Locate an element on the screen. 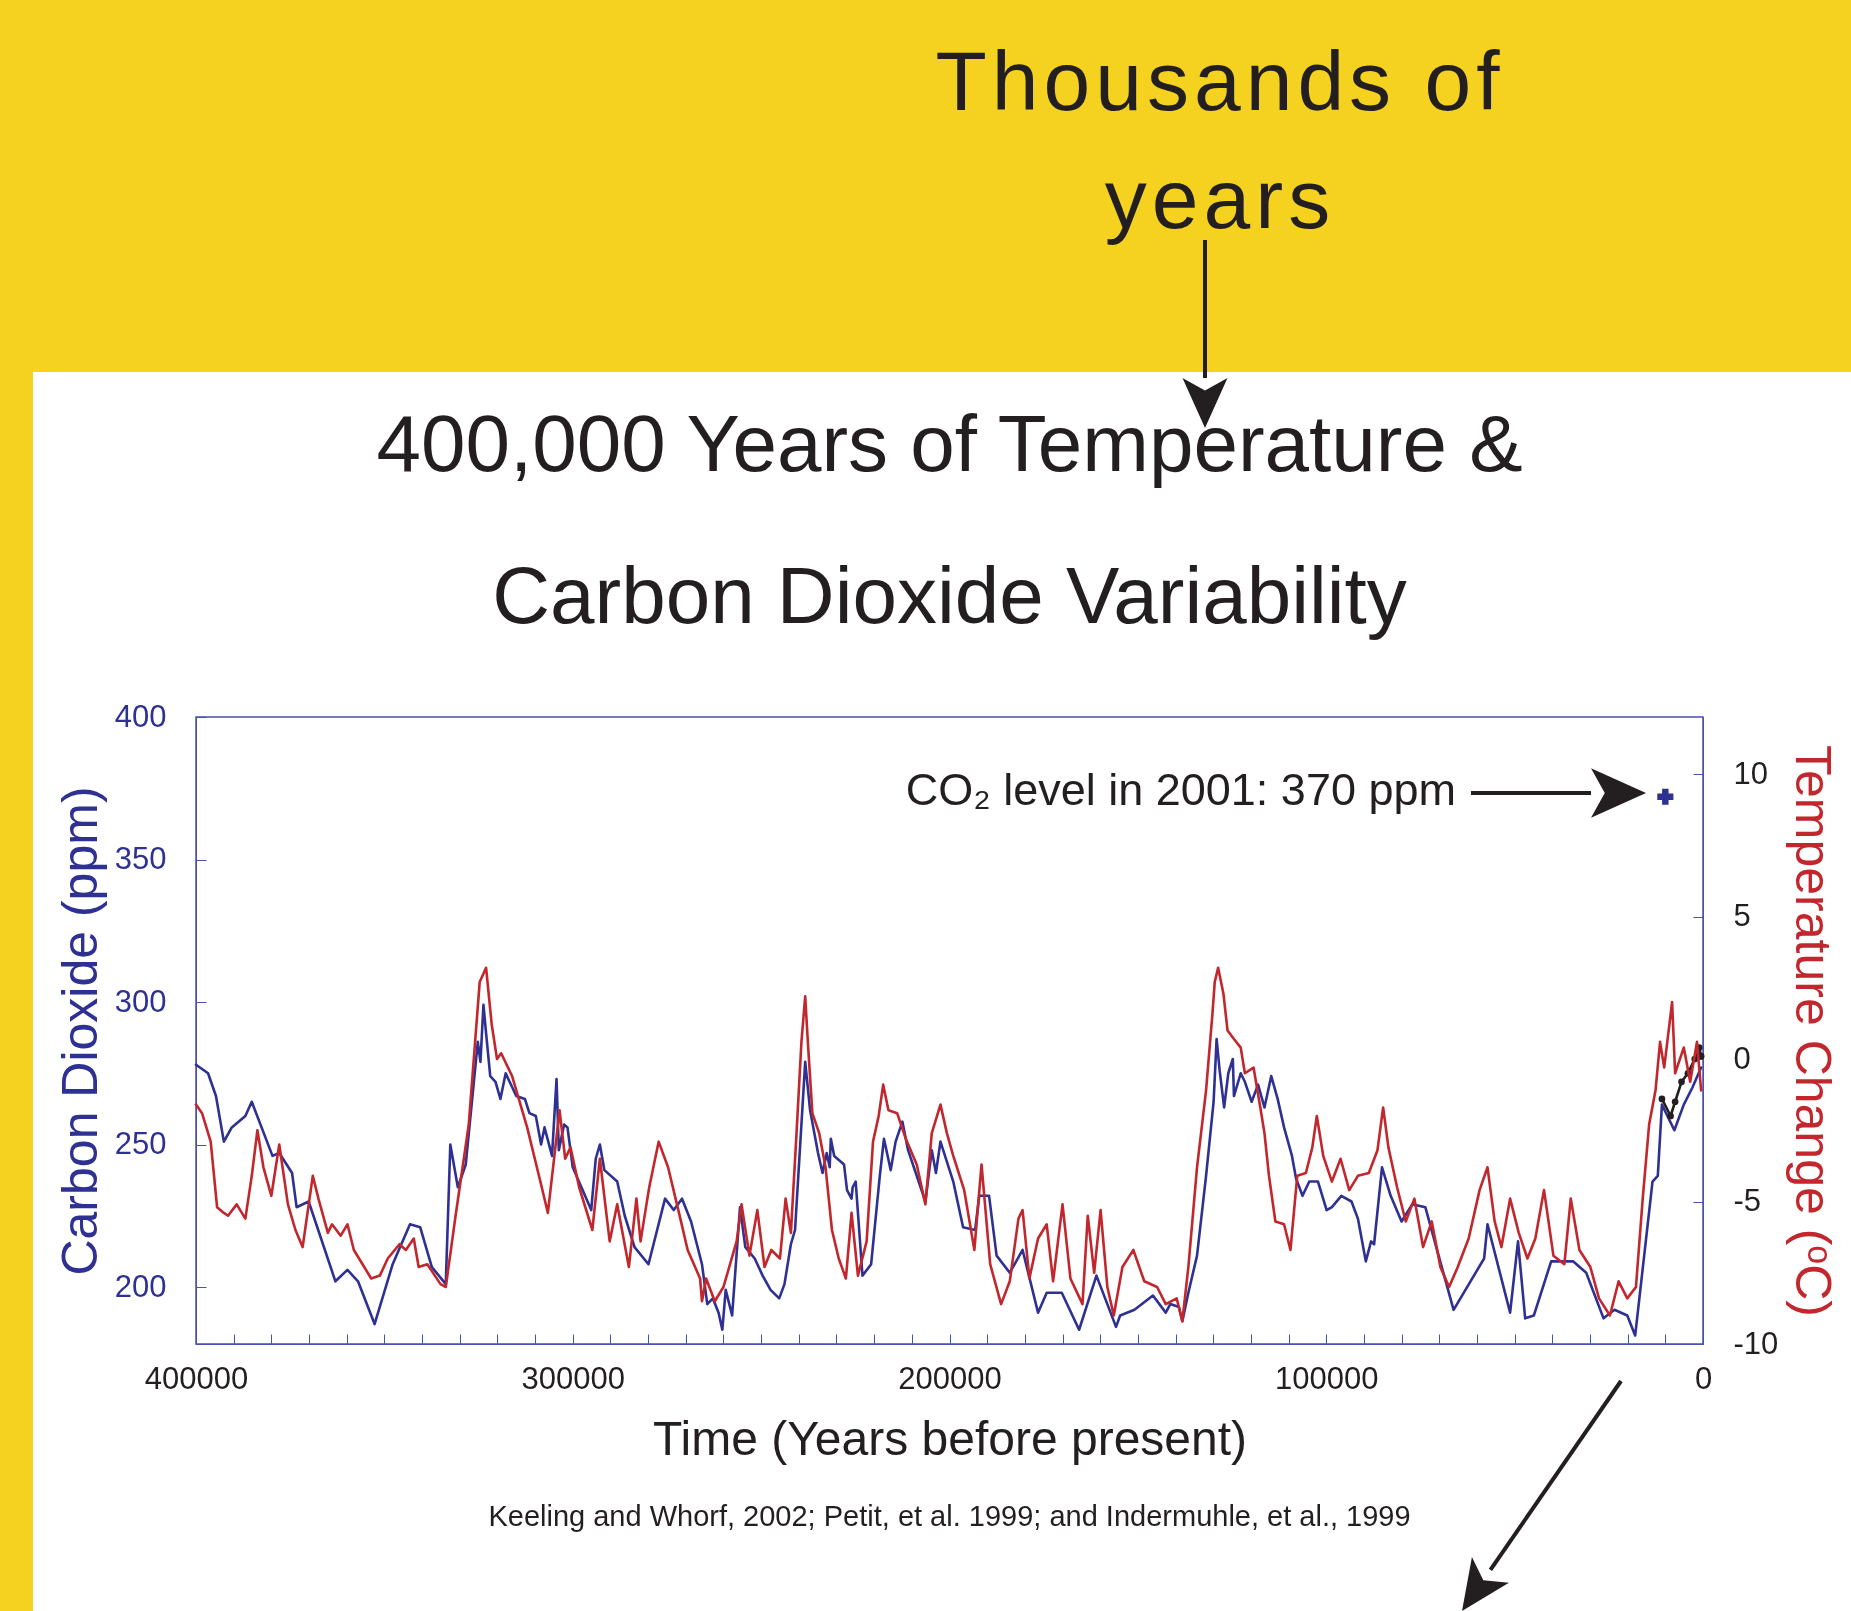  y-tick-label: 200 is located at coordinates (140, 1286).